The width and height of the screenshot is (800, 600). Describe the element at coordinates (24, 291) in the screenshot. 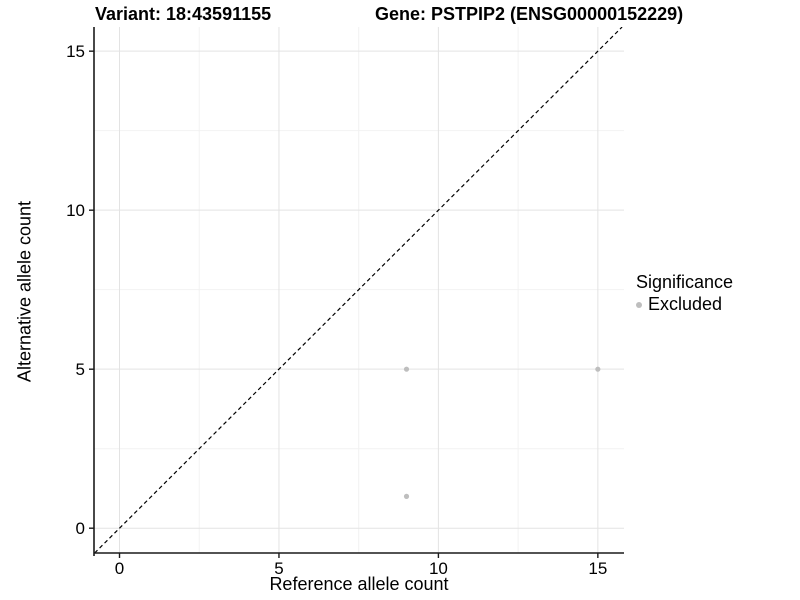

I see `y-axis-title: Alternative allele count` at that location.